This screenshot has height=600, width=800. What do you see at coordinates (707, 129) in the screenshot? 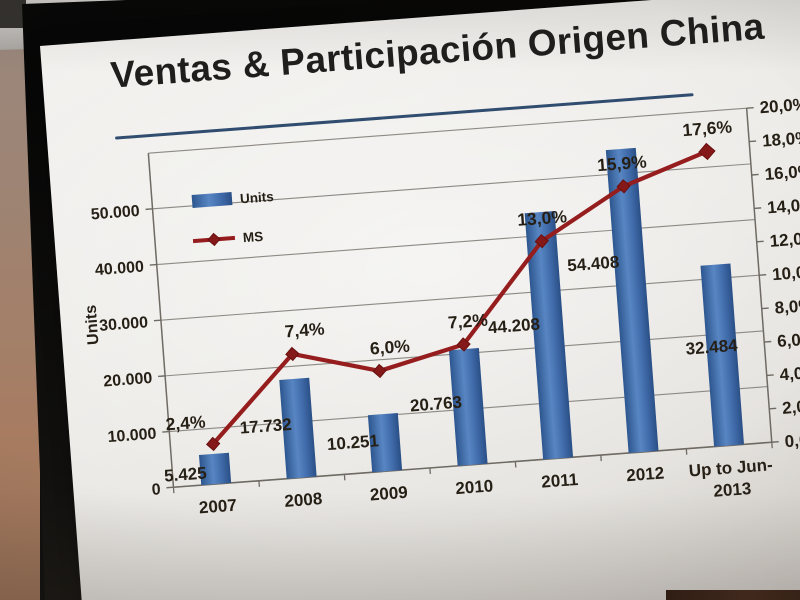
I see `ms-value-label: 17,6%` at bounding box center [707, 129].